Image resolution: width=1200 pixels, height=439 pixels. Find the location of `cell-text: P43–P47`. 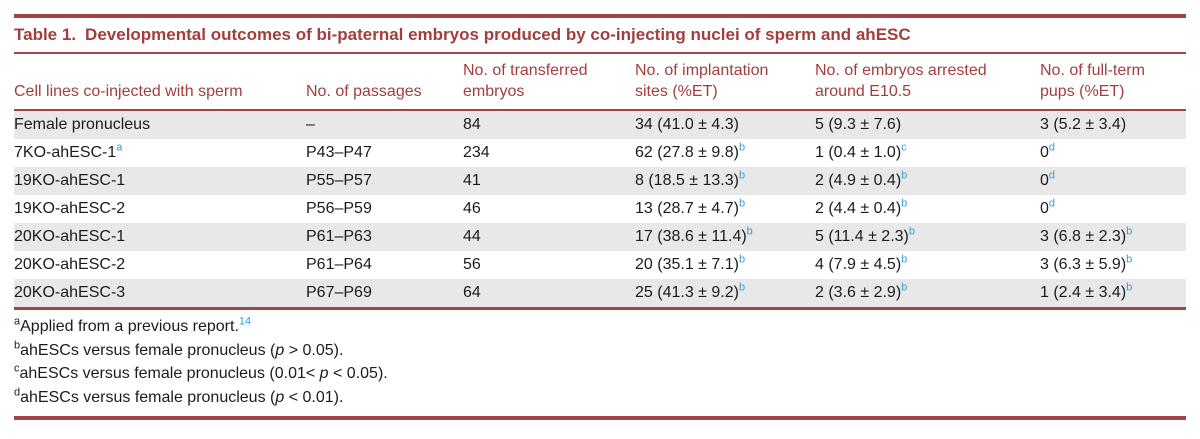

cell-text: P43–P47 is located at coordinates (339, 152).